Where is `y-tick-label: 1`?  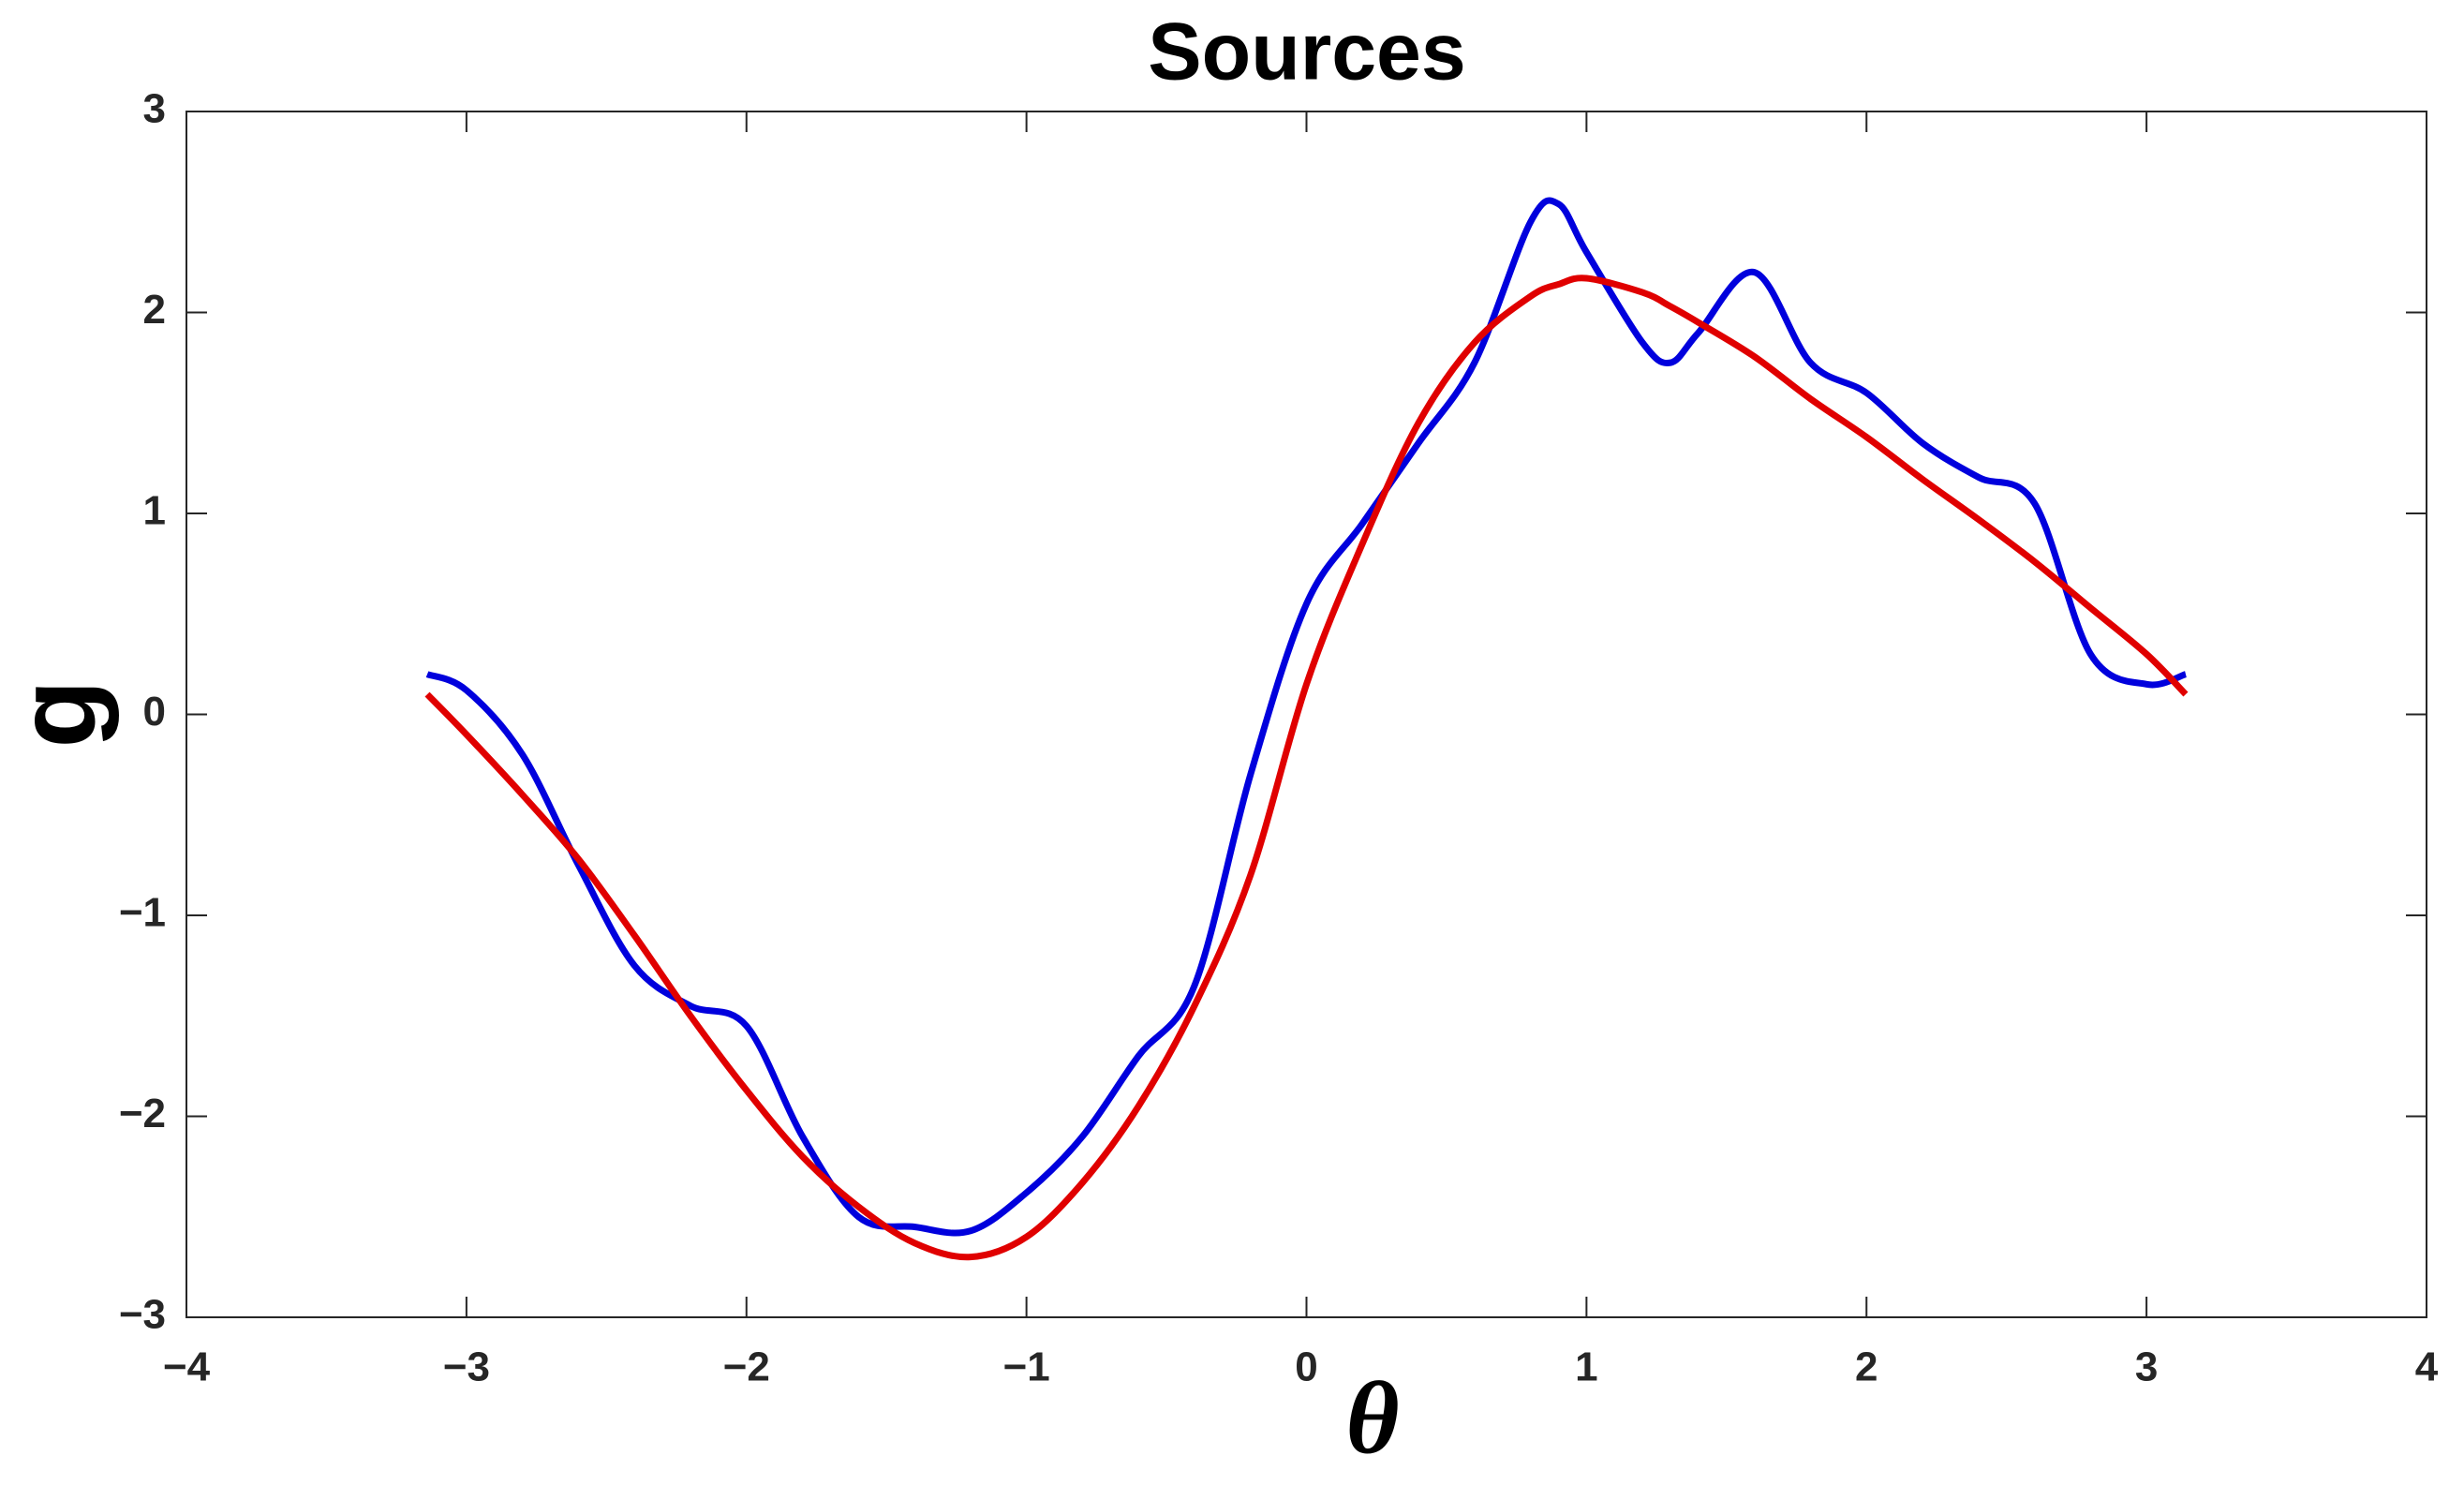 y-tick-label: 1 is located at coordinates (154, 511).